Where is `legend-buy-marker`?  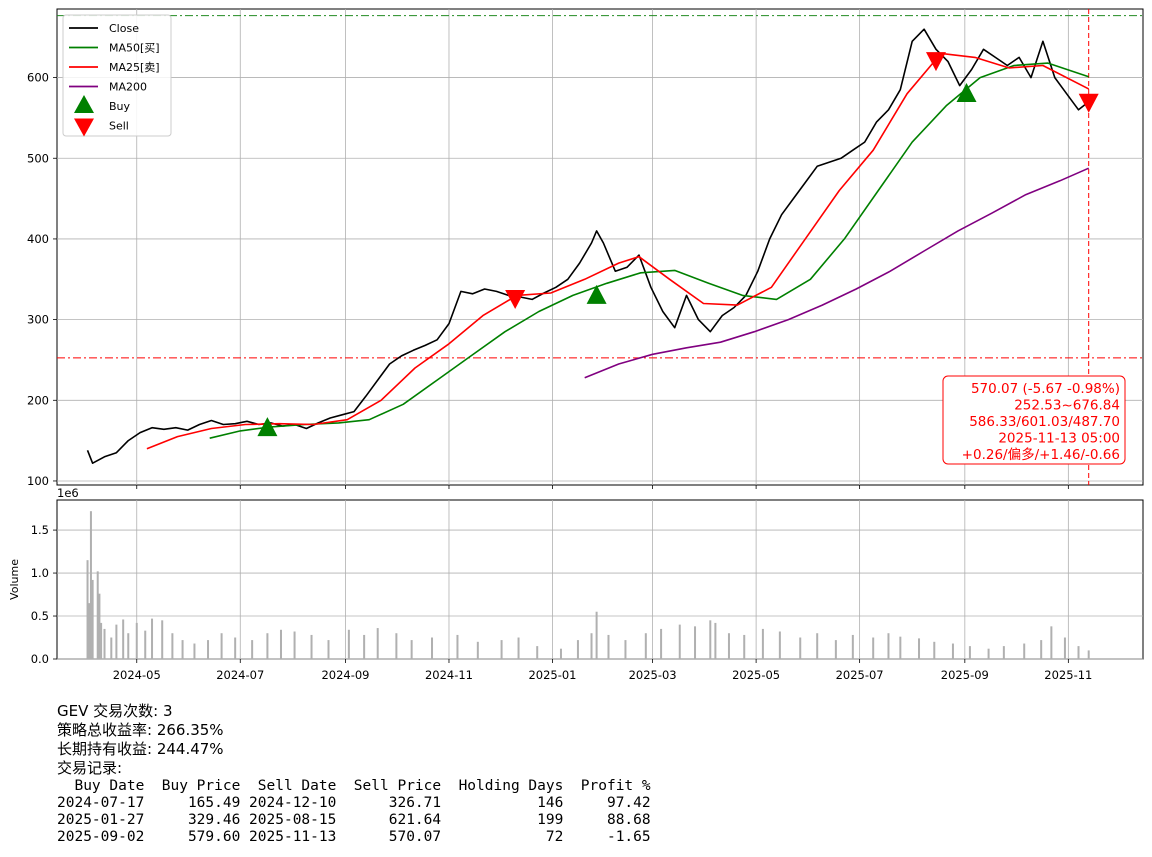 legend-buy-marker is located at coordinates (84, 104).